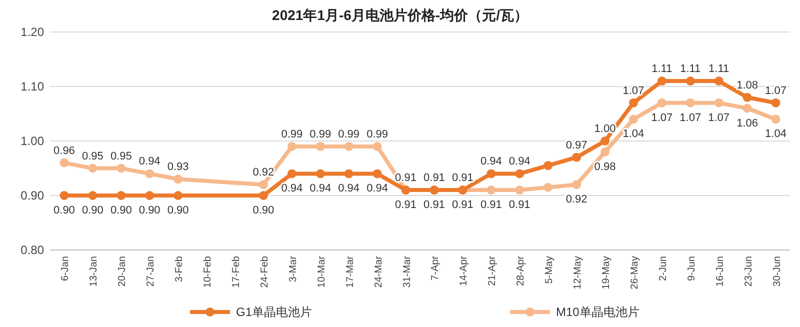 The height and width of the screenshot is (327, 800). I want to click on x-tick-label: 14-Apr, so click(464, 270).